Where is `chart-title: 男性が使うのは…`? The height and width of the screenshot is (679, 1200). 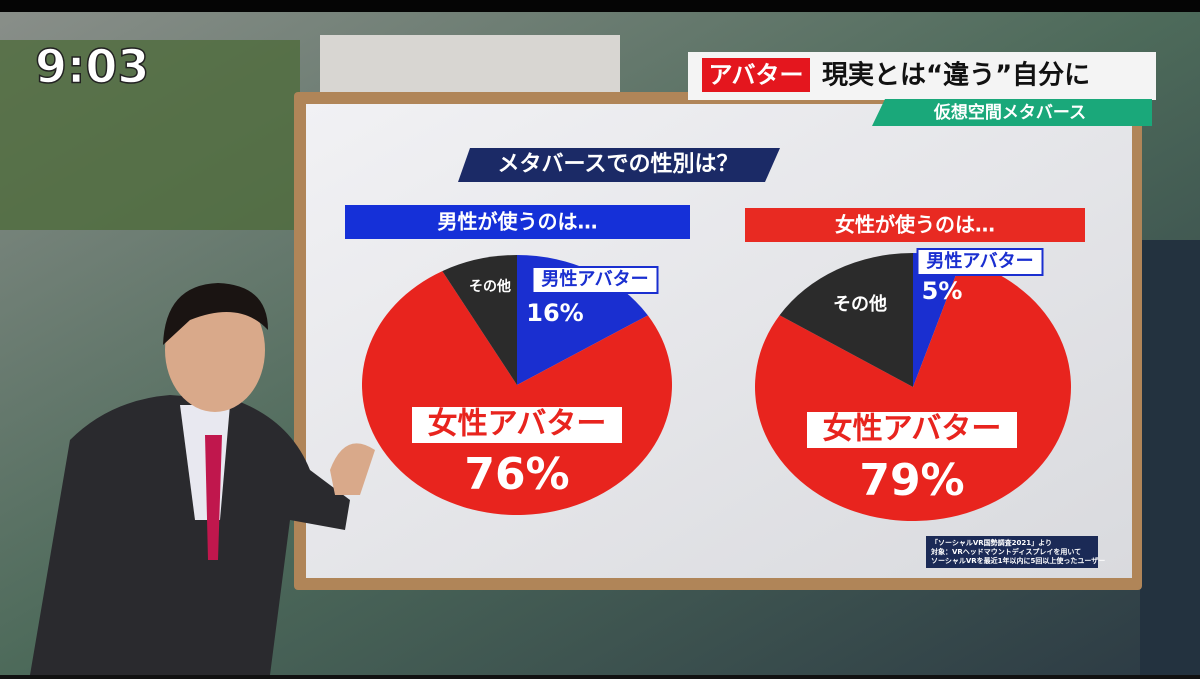
chart-title: 男性が使うのは… is located at coordinates (518, 222).